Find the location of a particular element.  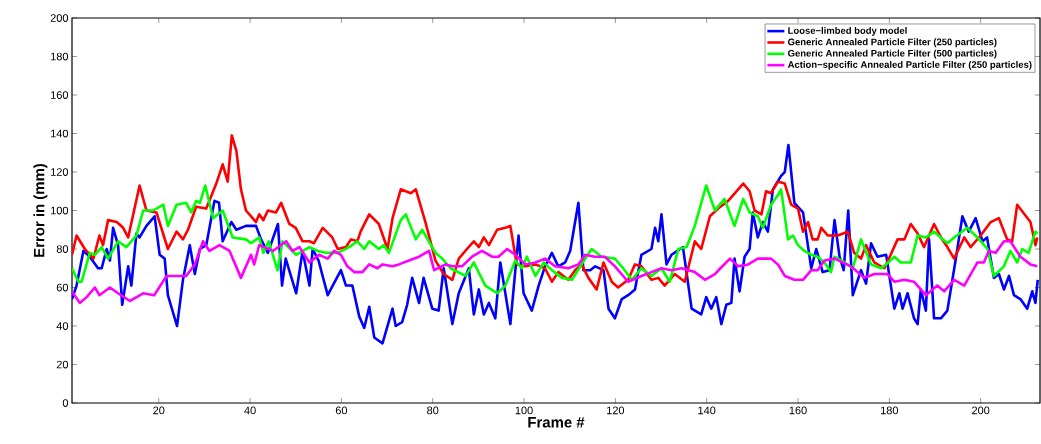

x-tick-label: 160 is located at coordinates (798, 410).